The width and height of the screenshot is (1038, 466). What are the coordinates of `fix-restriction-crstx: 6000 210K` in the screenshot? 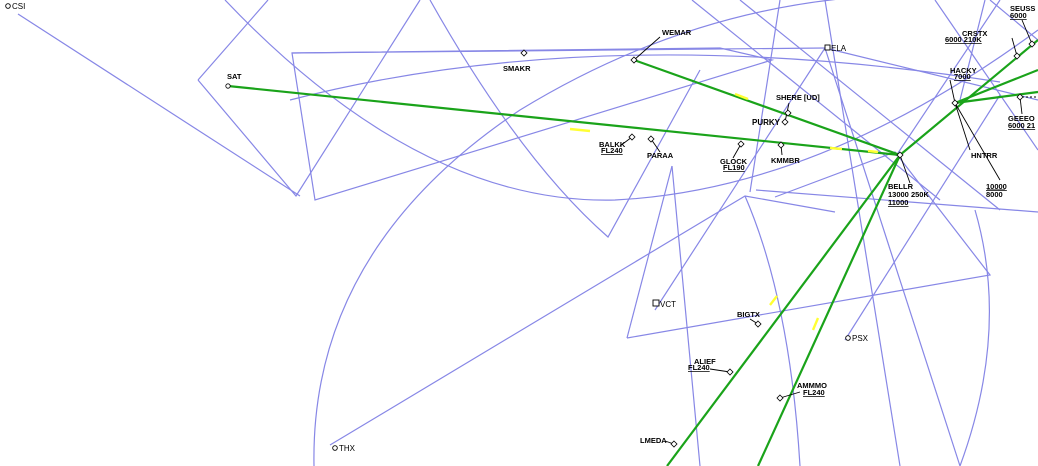 It's located at (963, 39).